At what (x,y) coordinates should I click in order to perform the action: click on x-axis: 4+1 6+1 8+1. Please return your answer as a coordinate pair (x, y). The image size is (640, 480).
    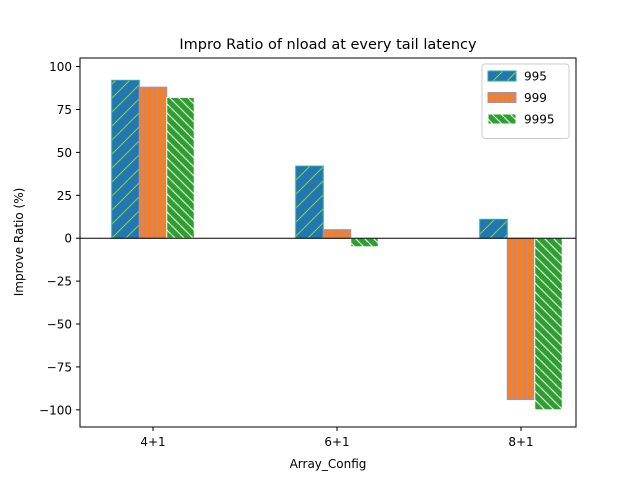
    Looking at the image, I should click on (337, 438).